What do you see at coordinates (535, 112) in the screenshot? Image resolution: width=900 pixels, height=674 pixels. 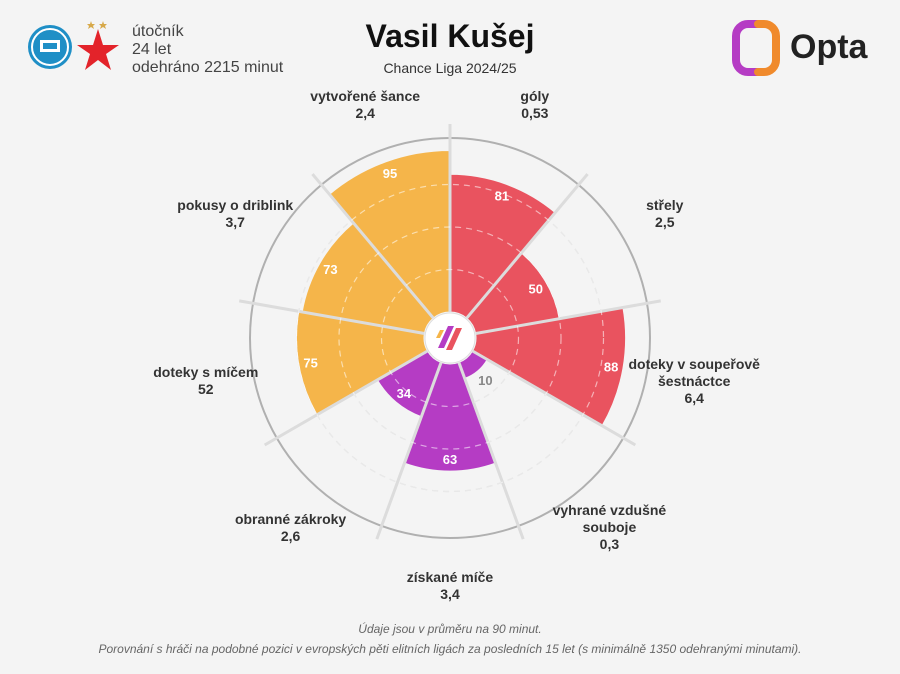 I see `metric-value: 0,53` at bounding box center [535, 112].